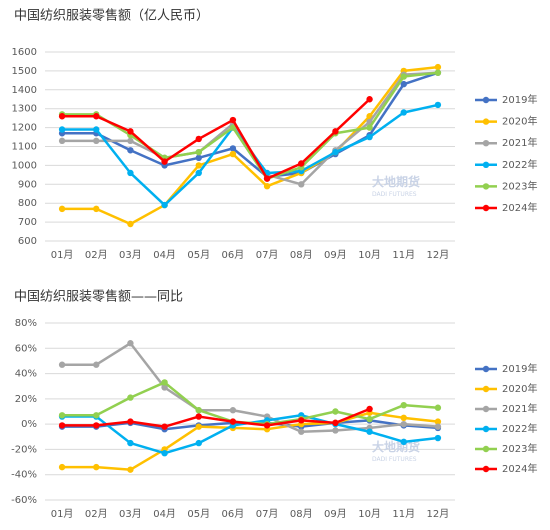  What do you see at coordinates (519, 207) in the screenshot?
I see `legend-label: 2024年` at bounding box center [519, 207].